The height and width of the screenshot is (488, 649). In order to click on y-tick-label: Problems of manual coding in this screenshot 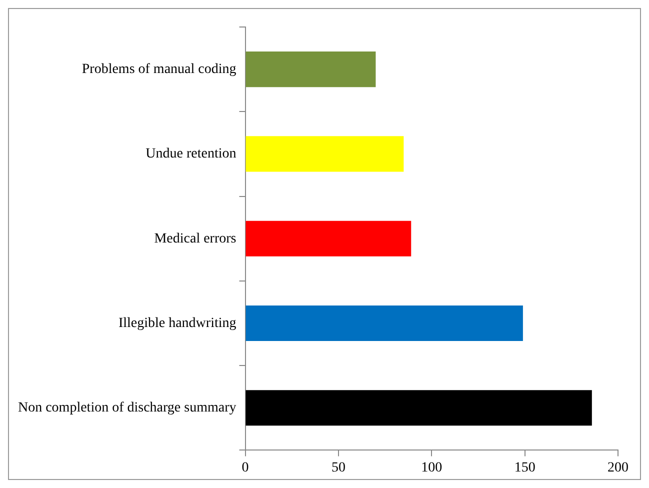, I will do `click(159, 69)`.